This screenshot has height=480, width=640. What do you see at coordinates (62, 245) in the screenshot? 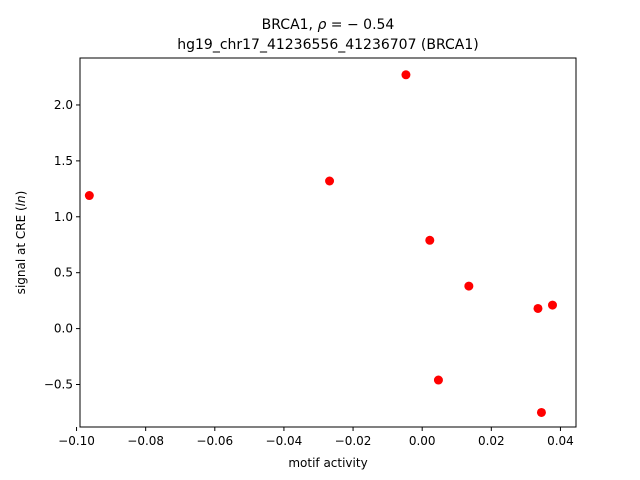
I see `y-axis-ticks: −0.5 0.0 0.5 1.0 1.5 2.0` at bounding box center [62, 245].